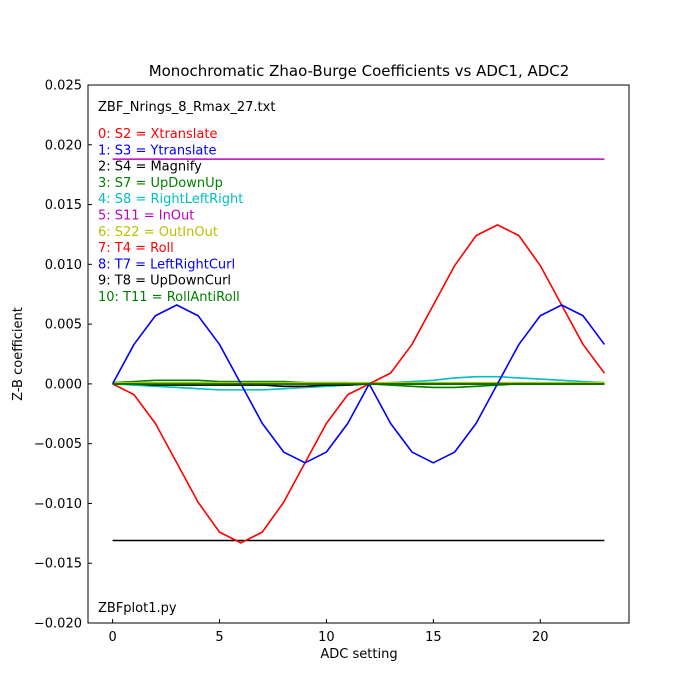  Describe the element at coordinates (58, 564) in the screenshot. I see `y-tick-label: −0.015` at that location.